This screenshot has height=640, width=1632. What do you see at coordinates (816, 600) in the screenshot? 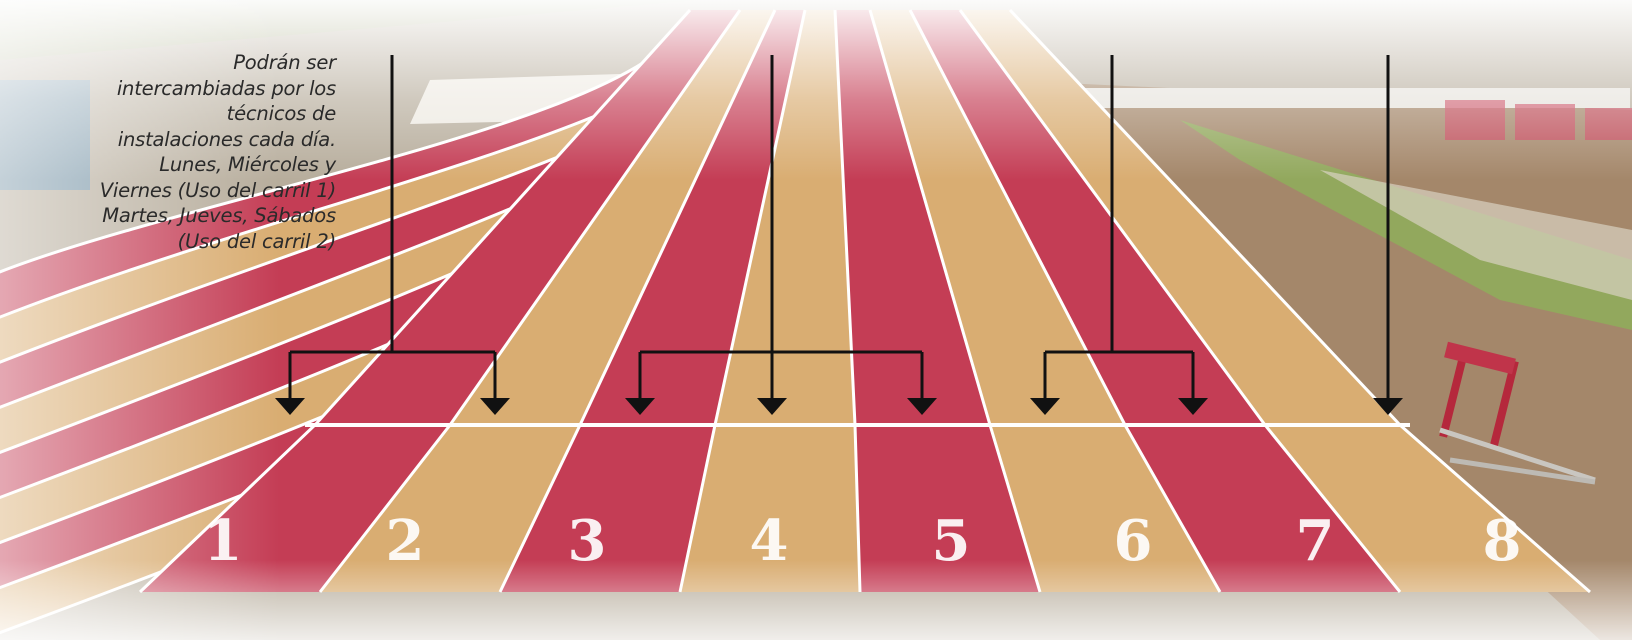
I see `fog-bottom` at bounding box center [816, 600].